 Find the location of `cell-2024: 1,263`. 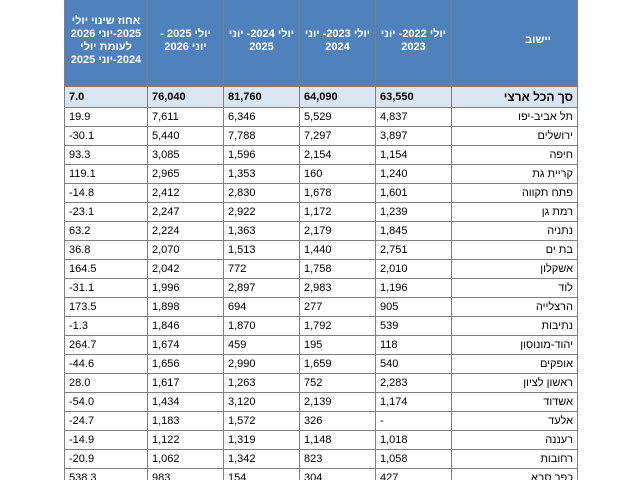

cell-2024: 1,263 is located at coordinates (261, 383).